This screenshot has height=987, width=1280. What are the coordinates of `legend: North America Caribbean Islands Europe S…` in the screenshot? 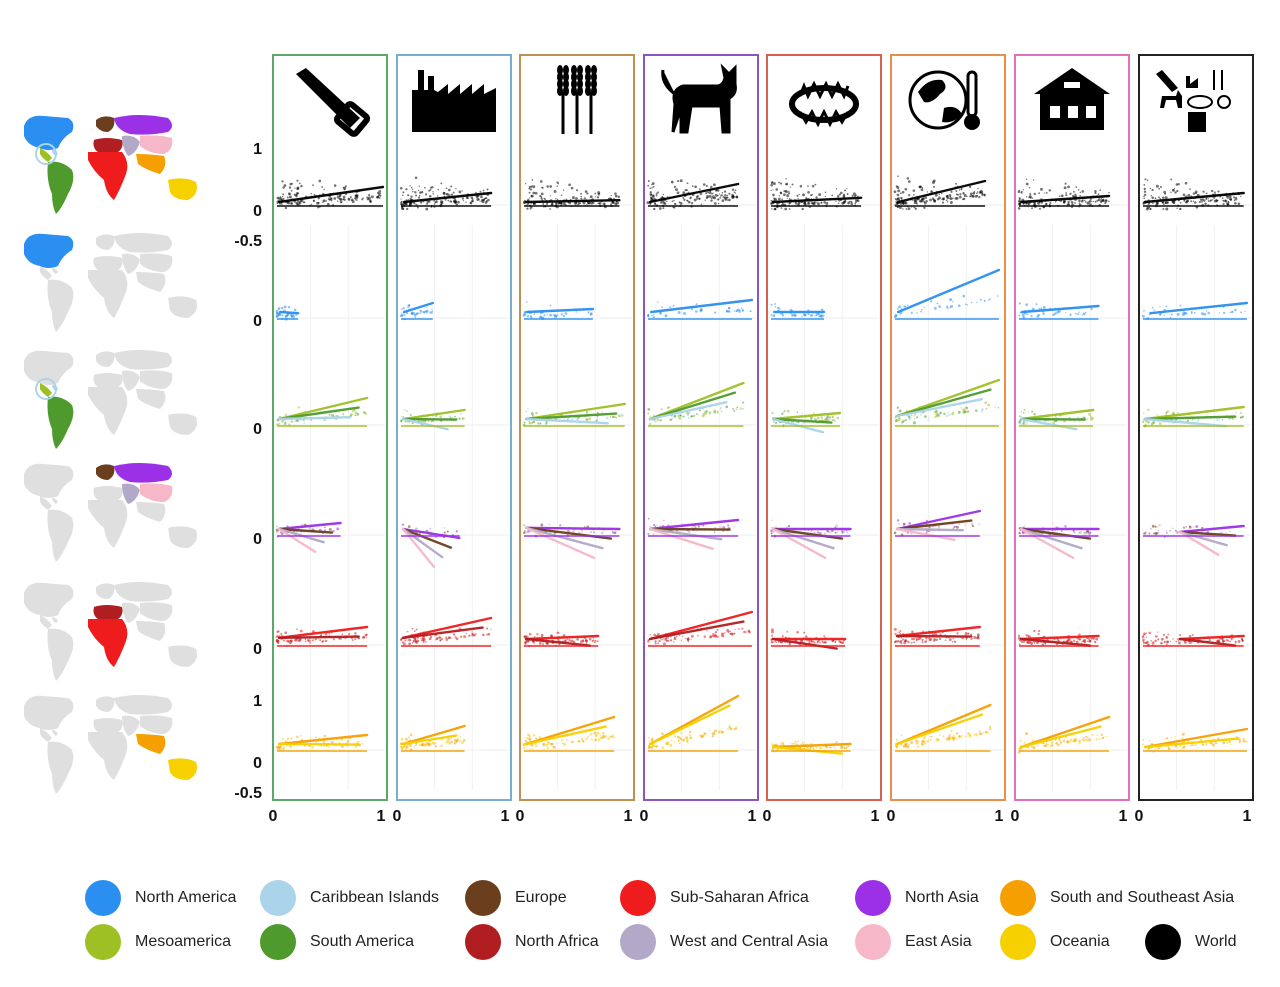 It's located at (670, 921).